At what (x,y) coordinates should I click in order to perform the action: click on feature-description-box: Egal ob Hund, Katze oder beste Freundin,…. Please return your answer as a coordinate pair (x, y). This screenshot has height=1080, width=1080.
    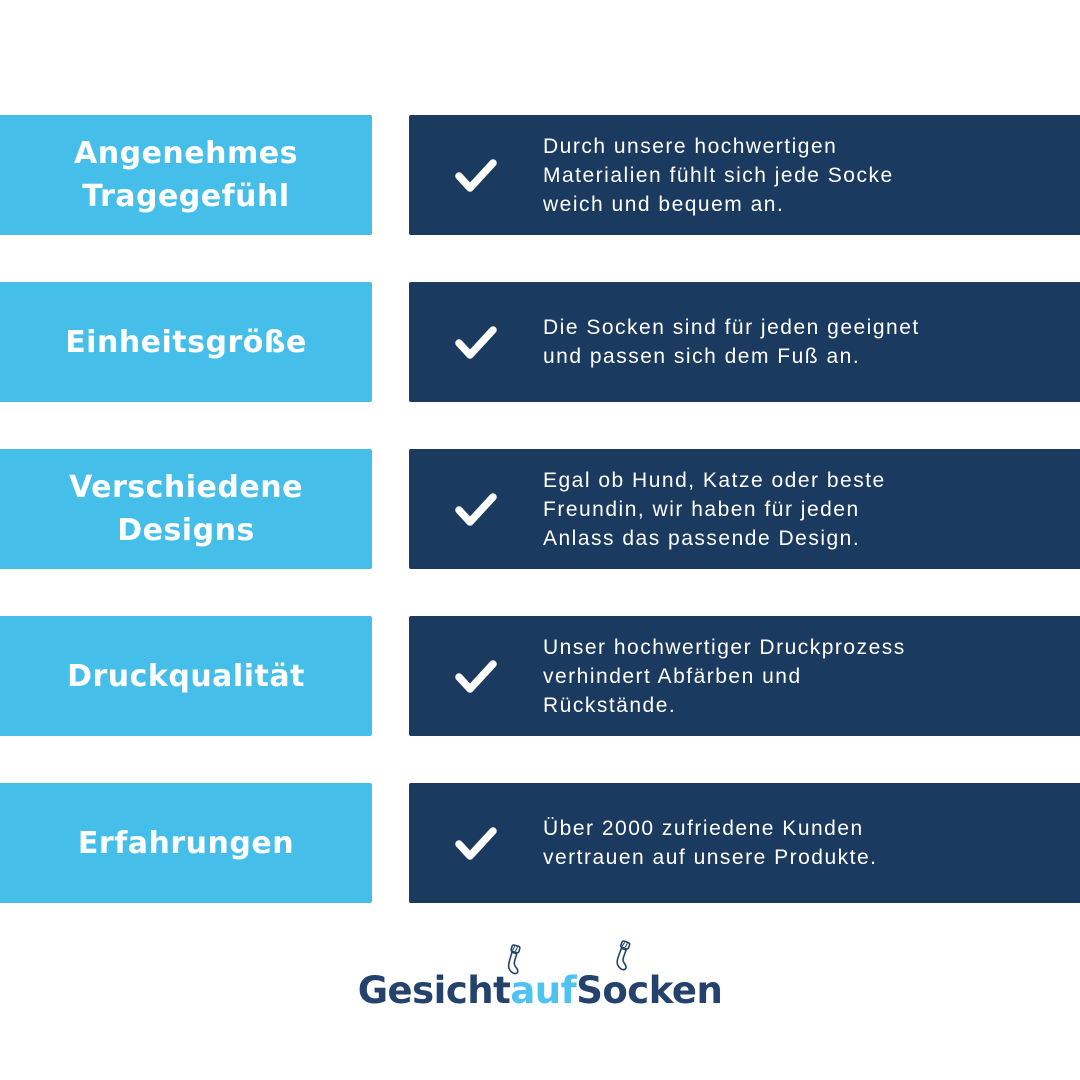
    Looking at the image, I should click on (744, 509).